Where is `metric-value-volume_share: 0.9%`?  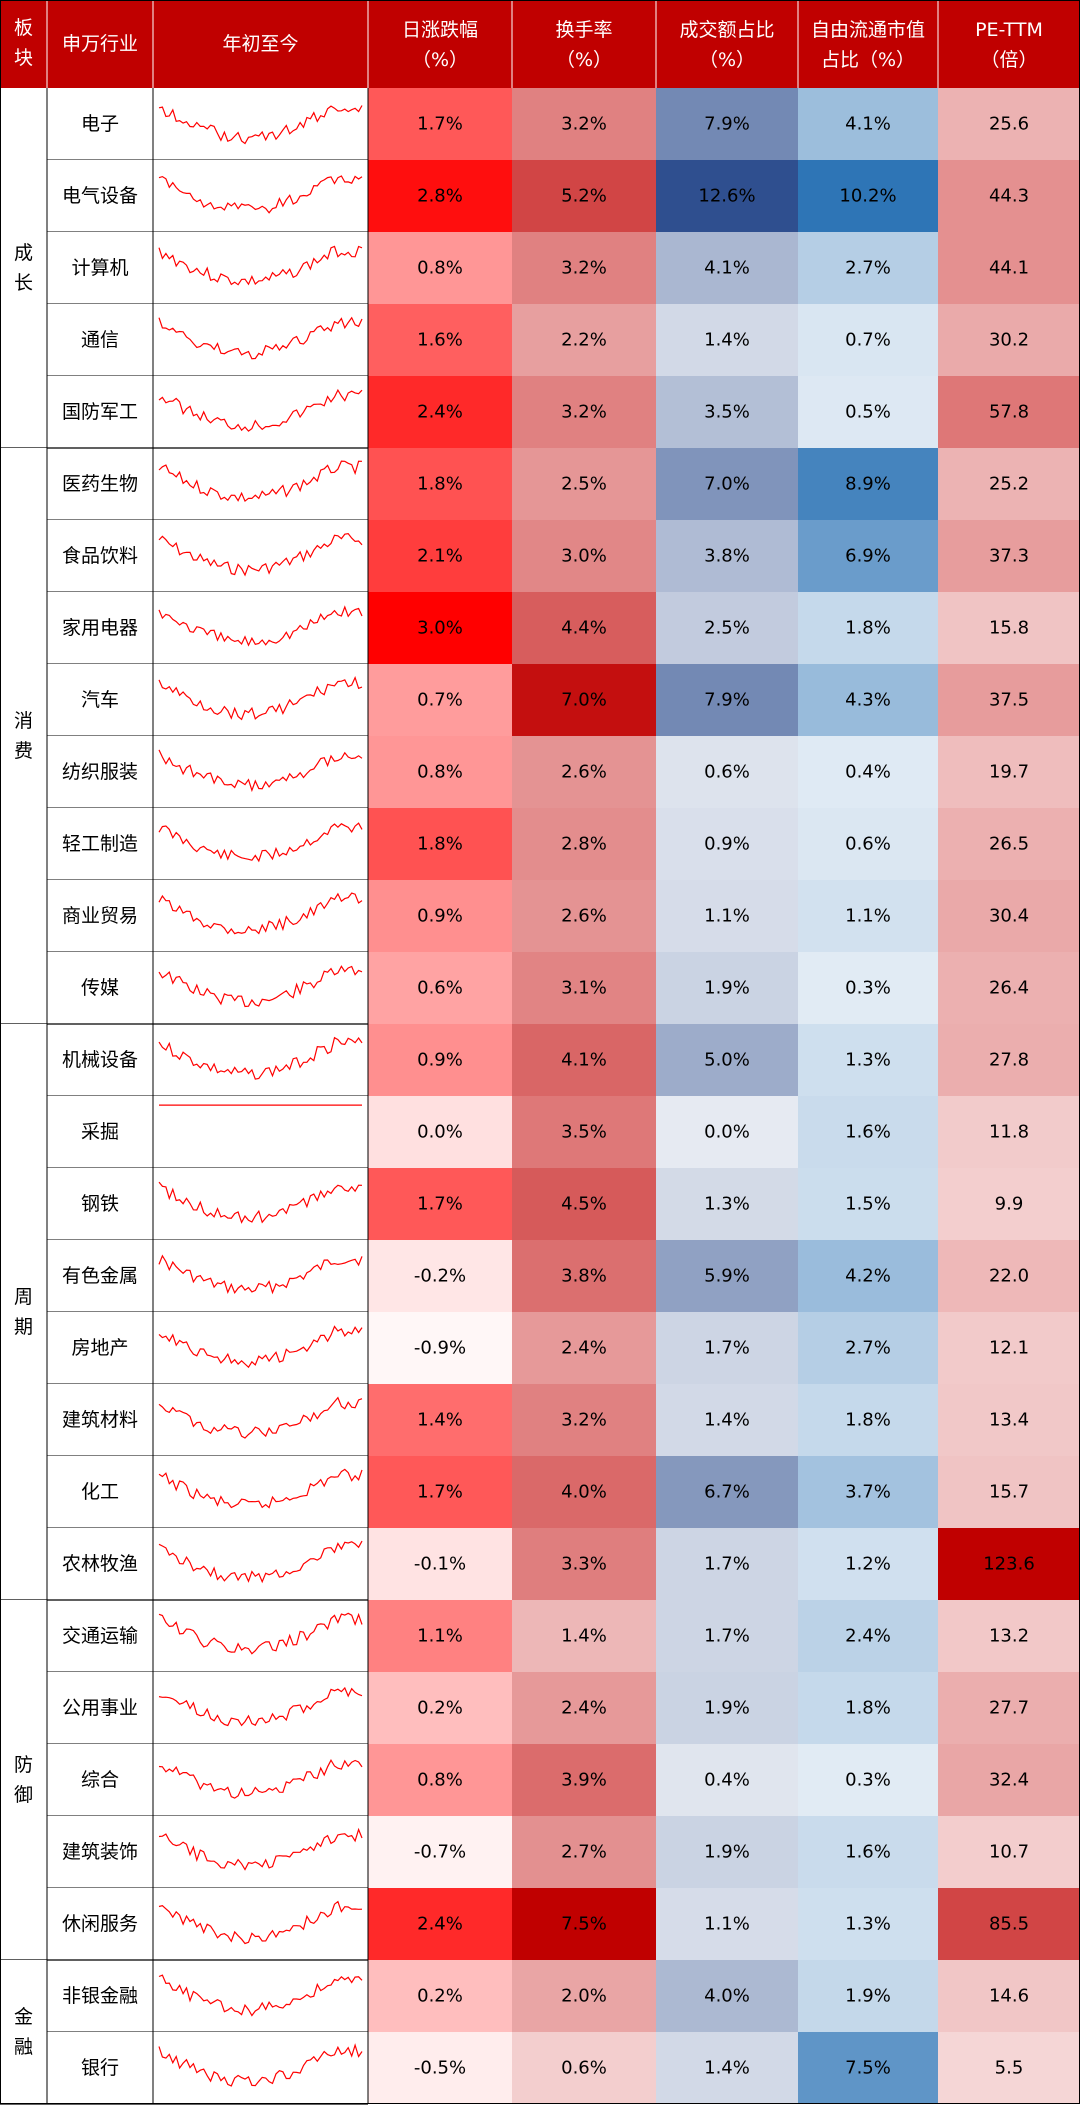 metric-value-volume_share: 0.9% is located at coordinates (727, 844).